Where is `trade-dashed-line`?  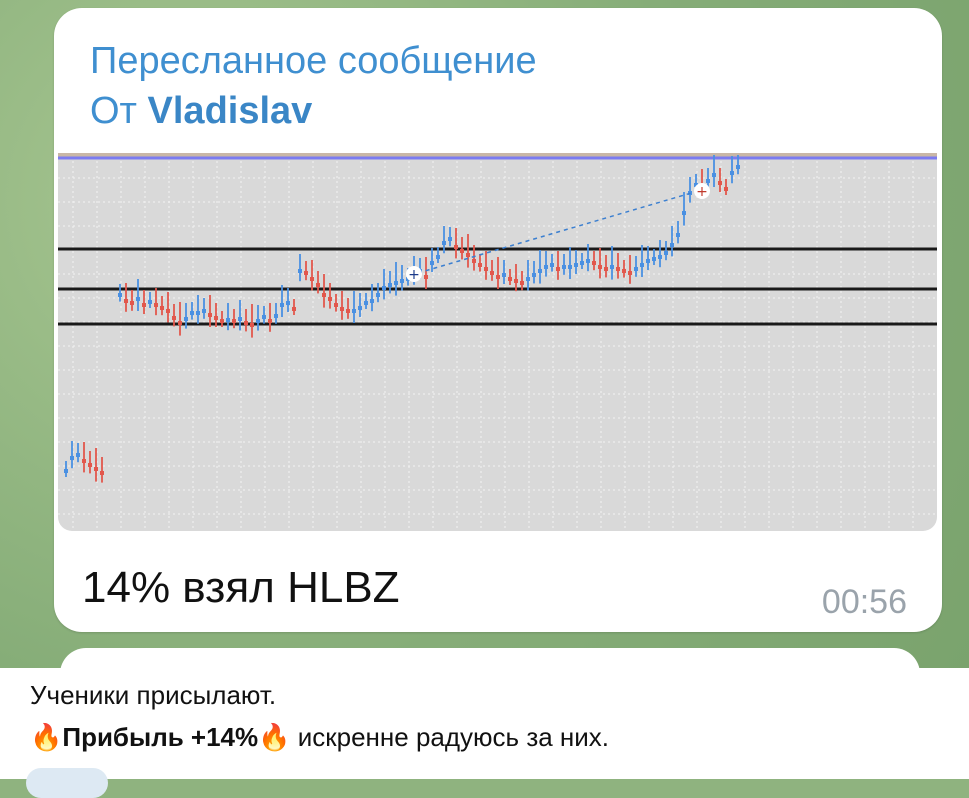 trade-dashed-line is located at coordinates (558, 232).